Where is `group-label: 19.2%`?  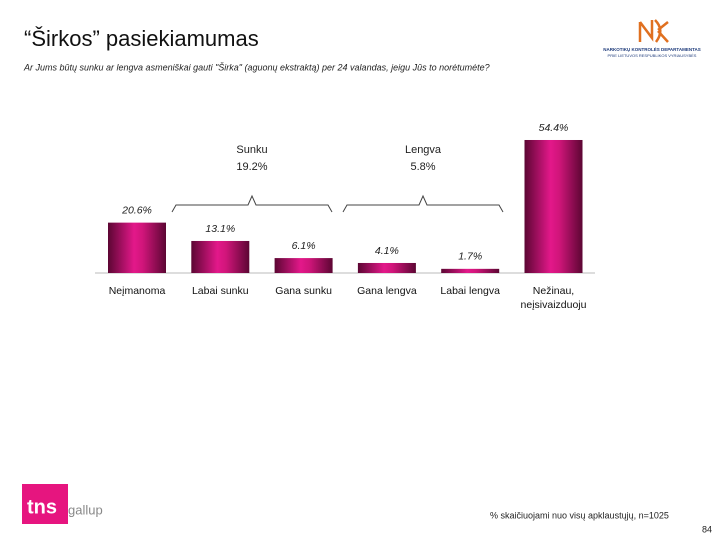 group-label: 19.2% is located at coordinates (251, 167).